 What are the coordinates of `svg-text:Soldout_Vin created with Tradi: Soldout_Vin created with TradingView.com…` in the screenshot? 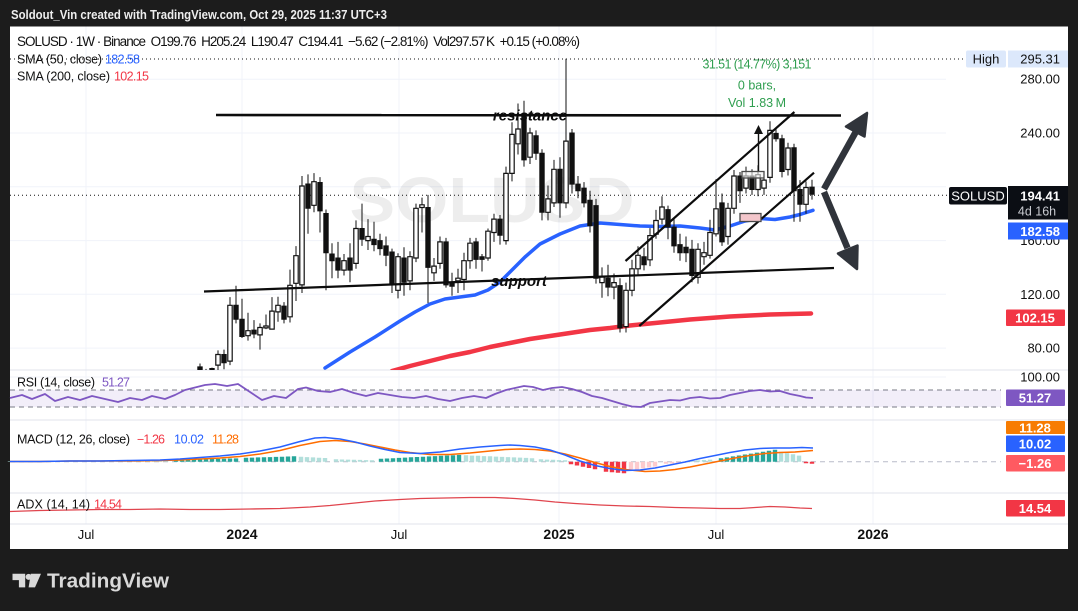 It's located at (199, 14).